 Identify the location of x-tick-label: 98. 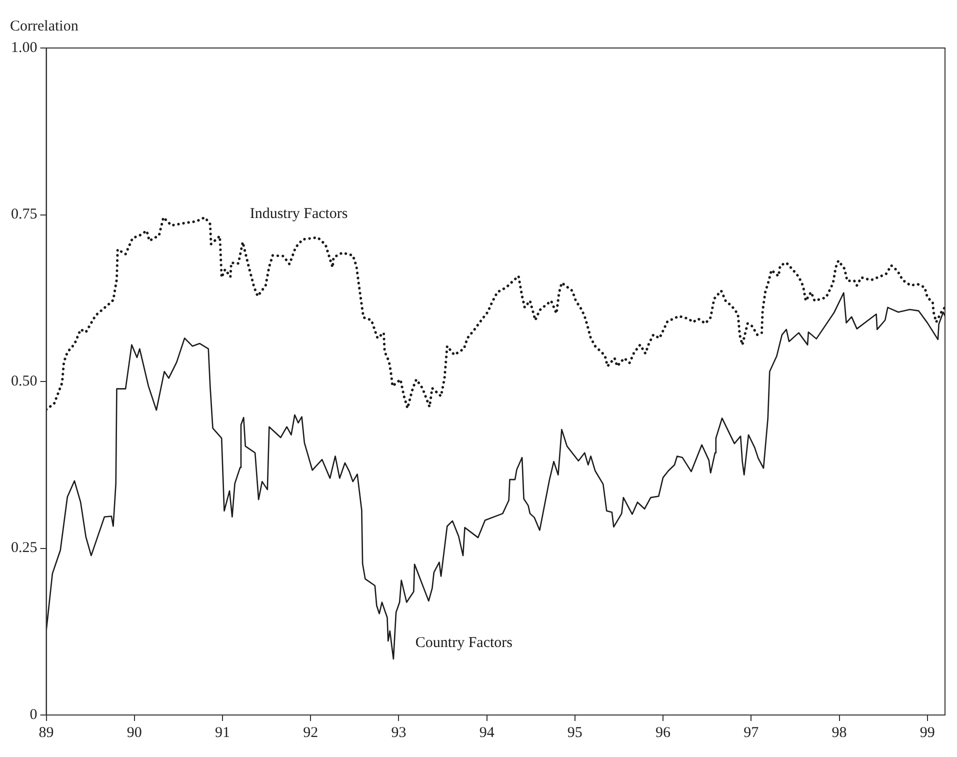
(839, 732).